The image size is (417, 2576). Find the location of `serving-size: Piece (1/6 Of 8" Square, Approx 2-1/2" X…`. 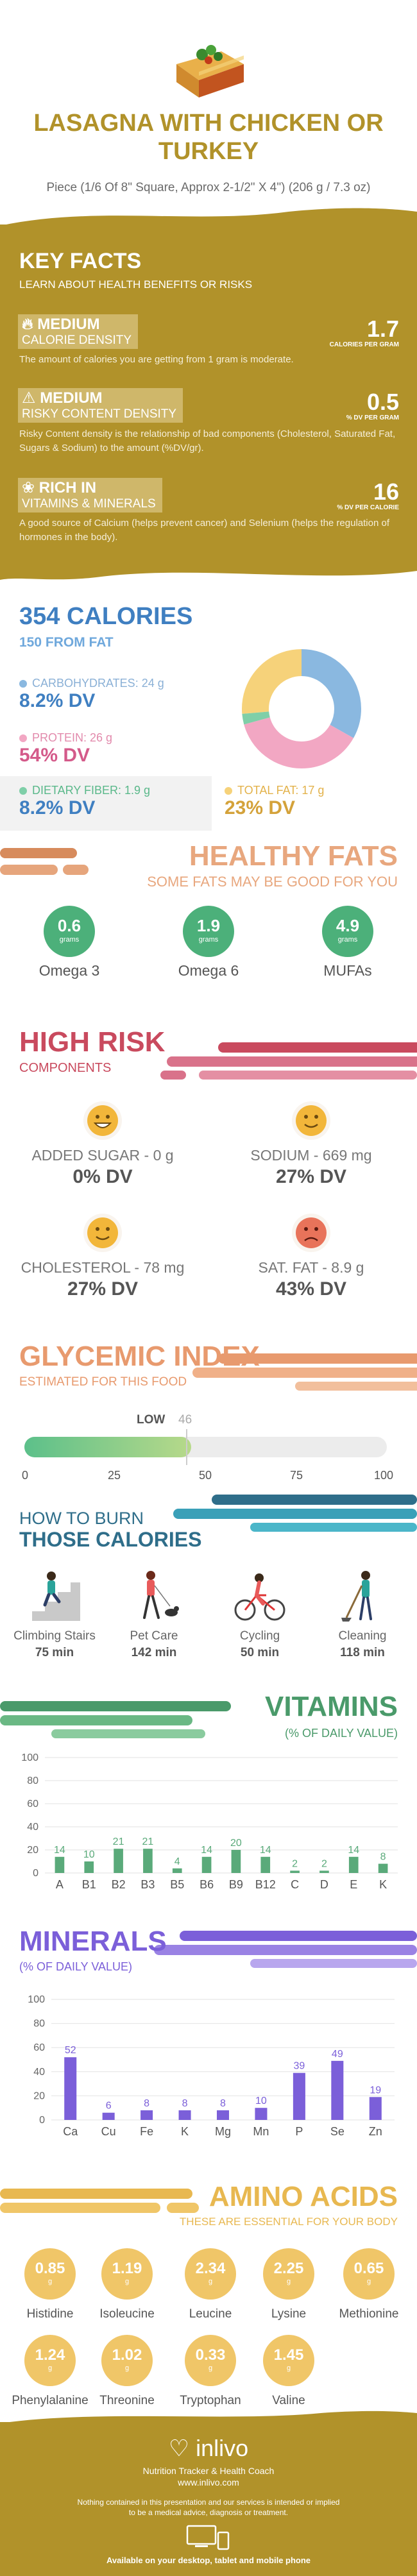

serving-size: Piece (1/6 Of 8" Square, Approx 2-1/2" X… is located at coordinates (208, 187).